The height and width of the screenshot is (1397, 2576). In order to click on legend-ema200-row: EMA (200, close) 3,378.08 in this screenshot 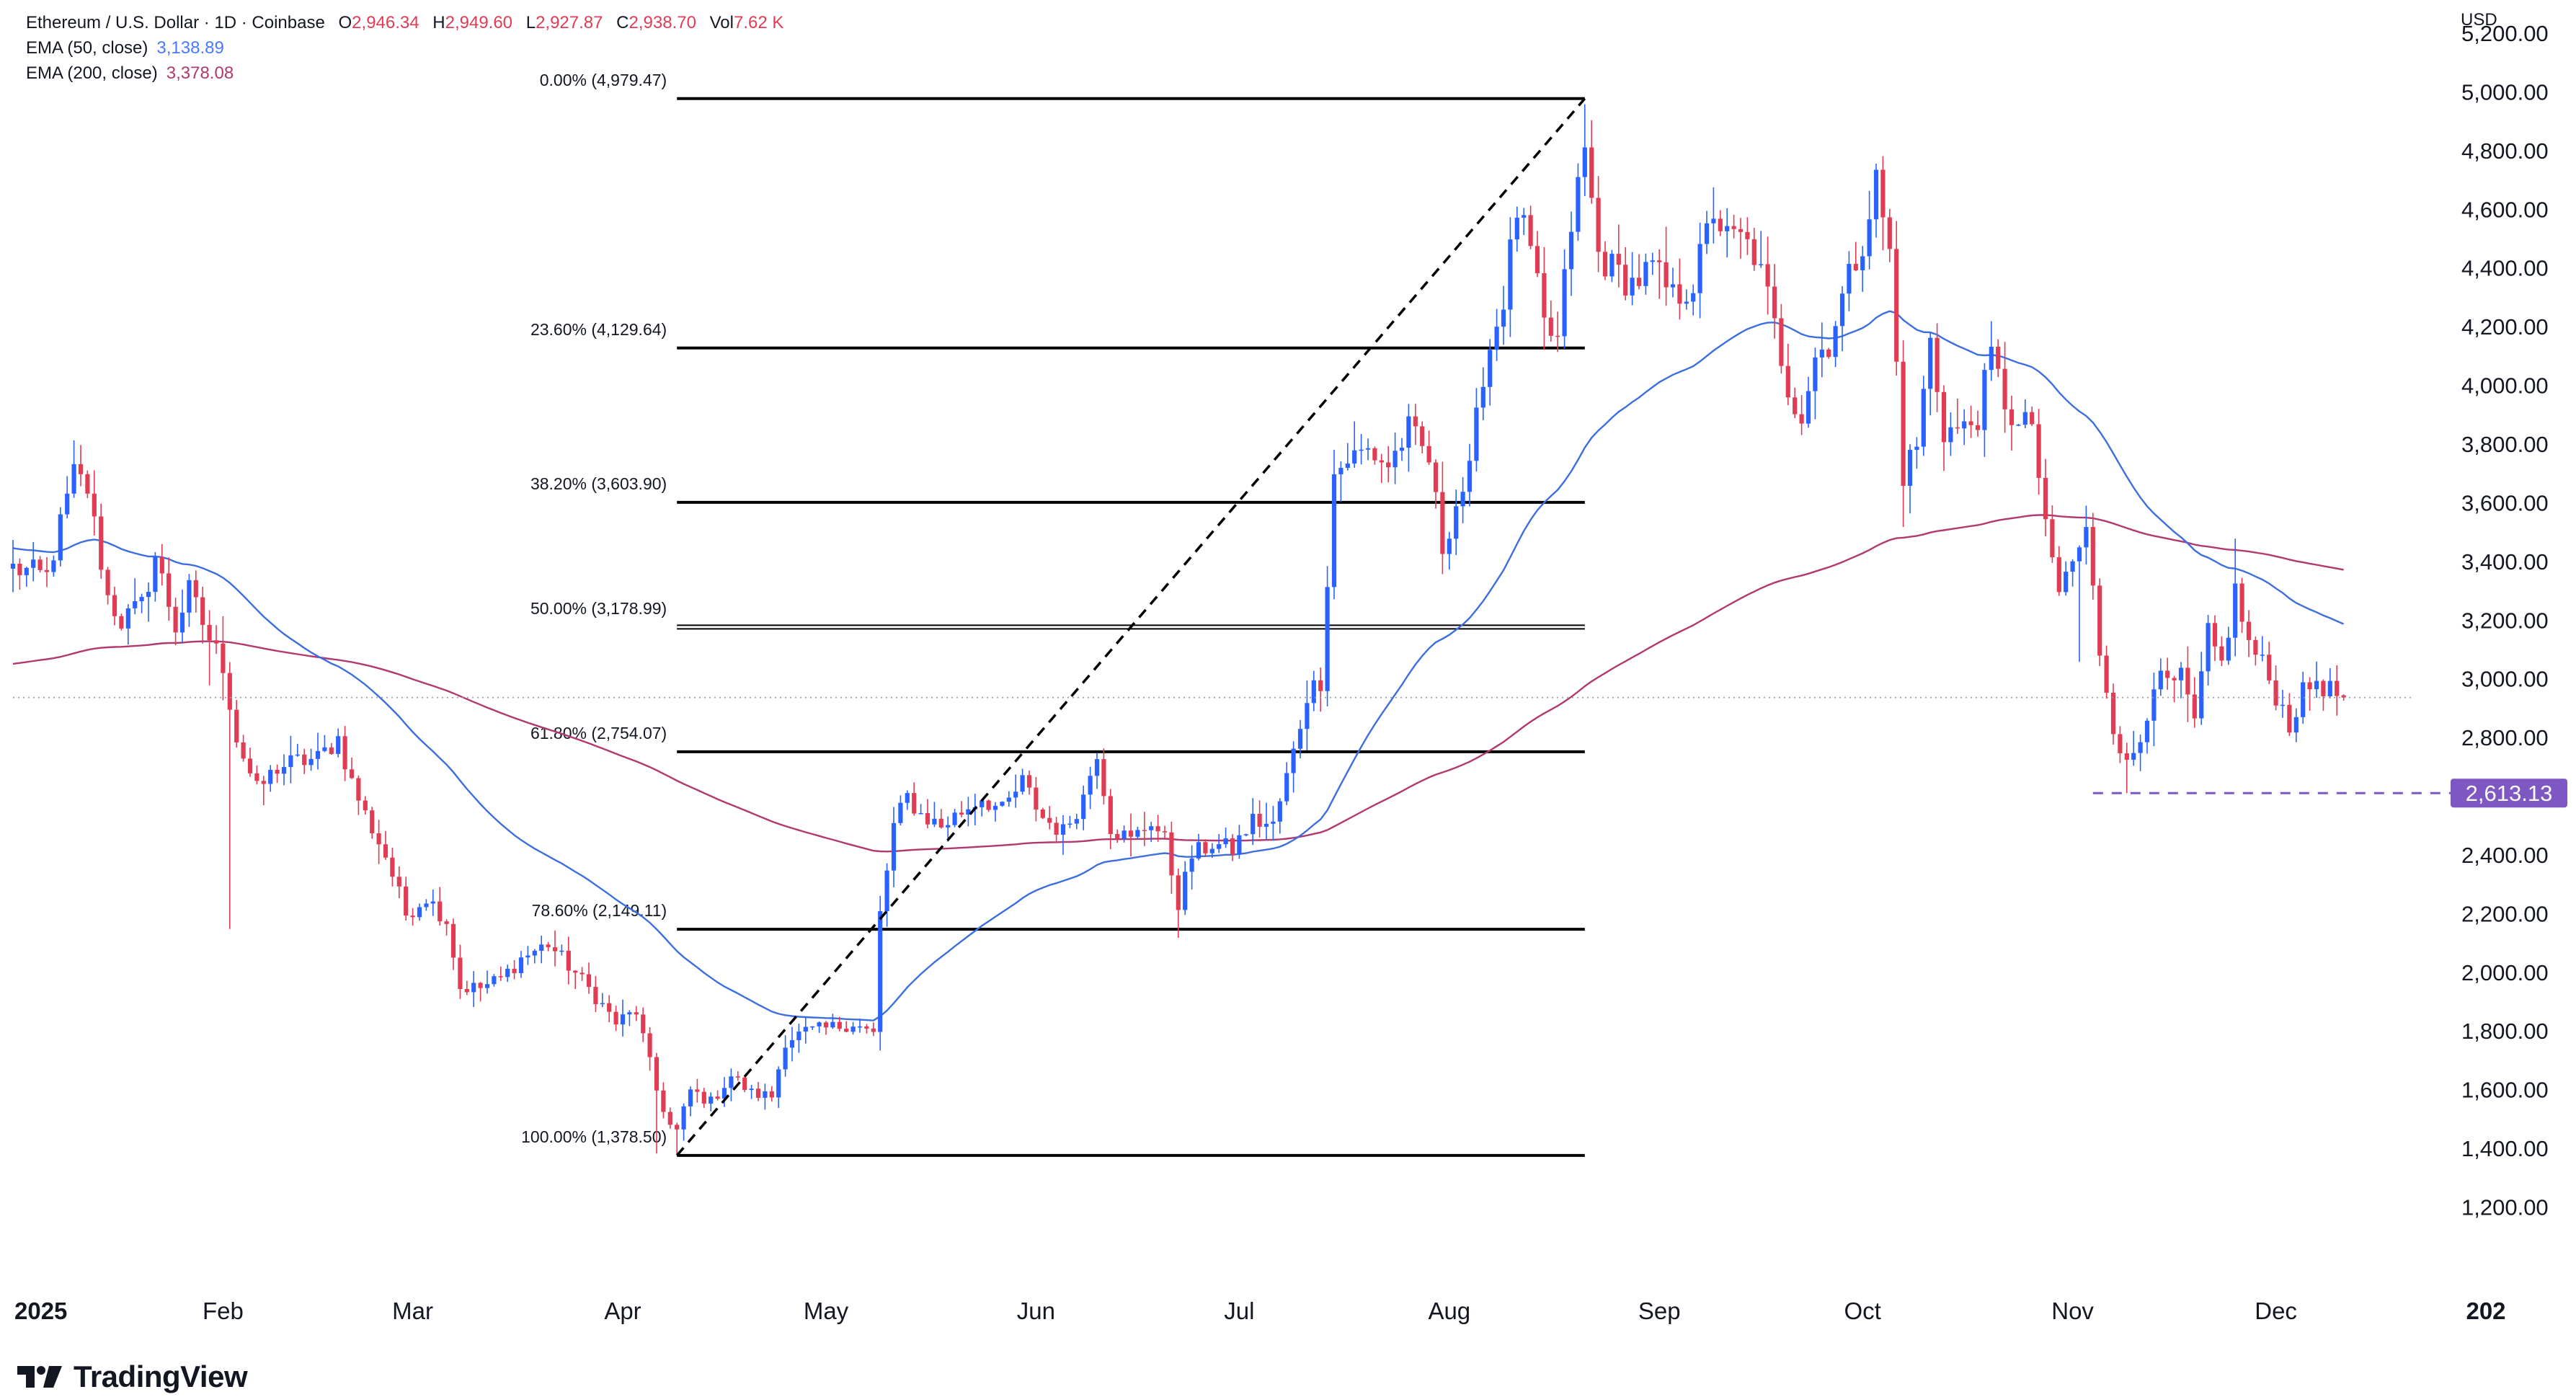, I will do `click(405, 74)`.